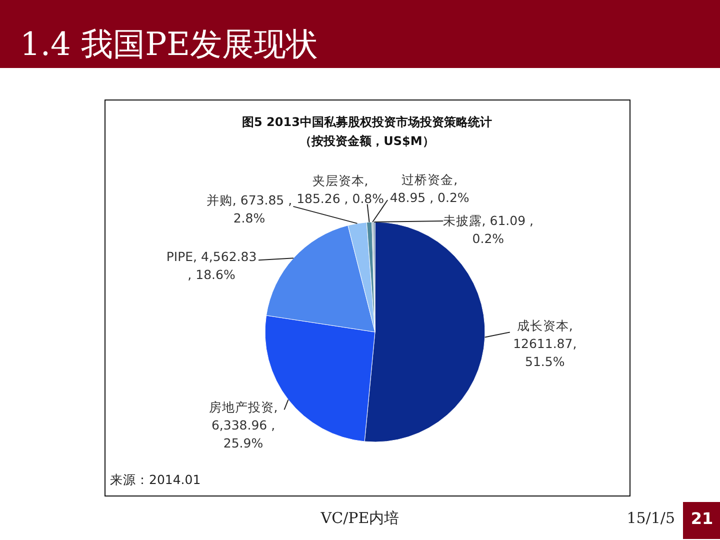 The image size is (720, 540). Describe the element at coordinates (545, 344) in the screenshot. I see `slice-label: 成长资本, 12611.87, 51.5%` at that location.